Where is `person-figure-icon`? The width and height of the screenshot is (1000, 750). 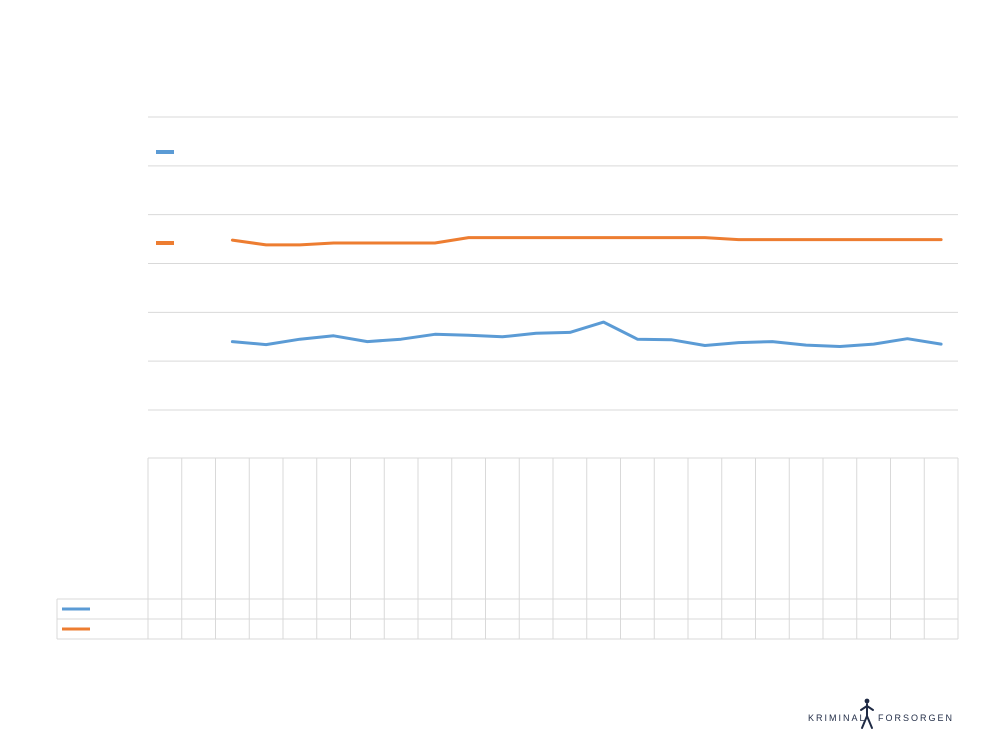
person-figure-icon is located at coordinates (867, 713).